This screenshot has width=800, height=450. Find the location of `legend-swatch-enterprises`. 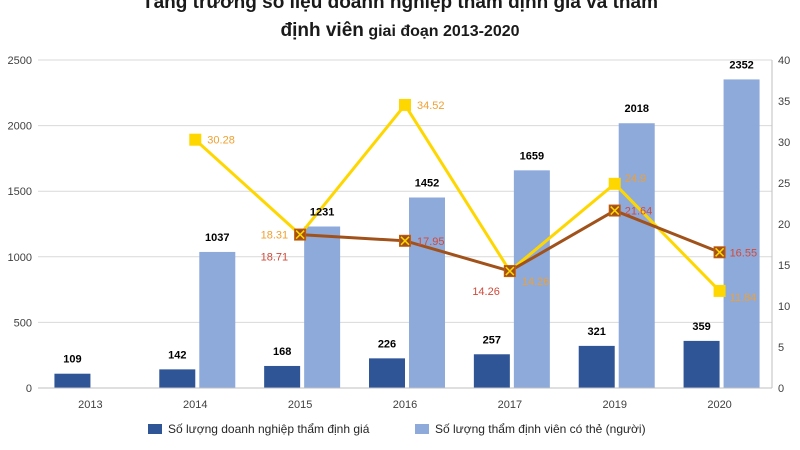

legend-swatch-enterprises is located at coordinates (155, 429).